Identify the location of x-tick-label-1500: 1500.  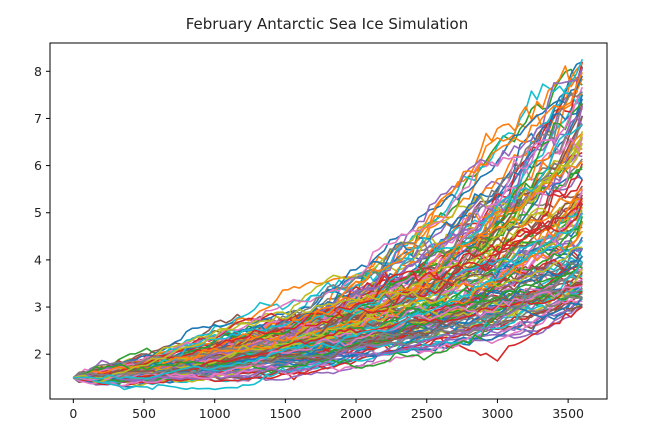
(285, 413).